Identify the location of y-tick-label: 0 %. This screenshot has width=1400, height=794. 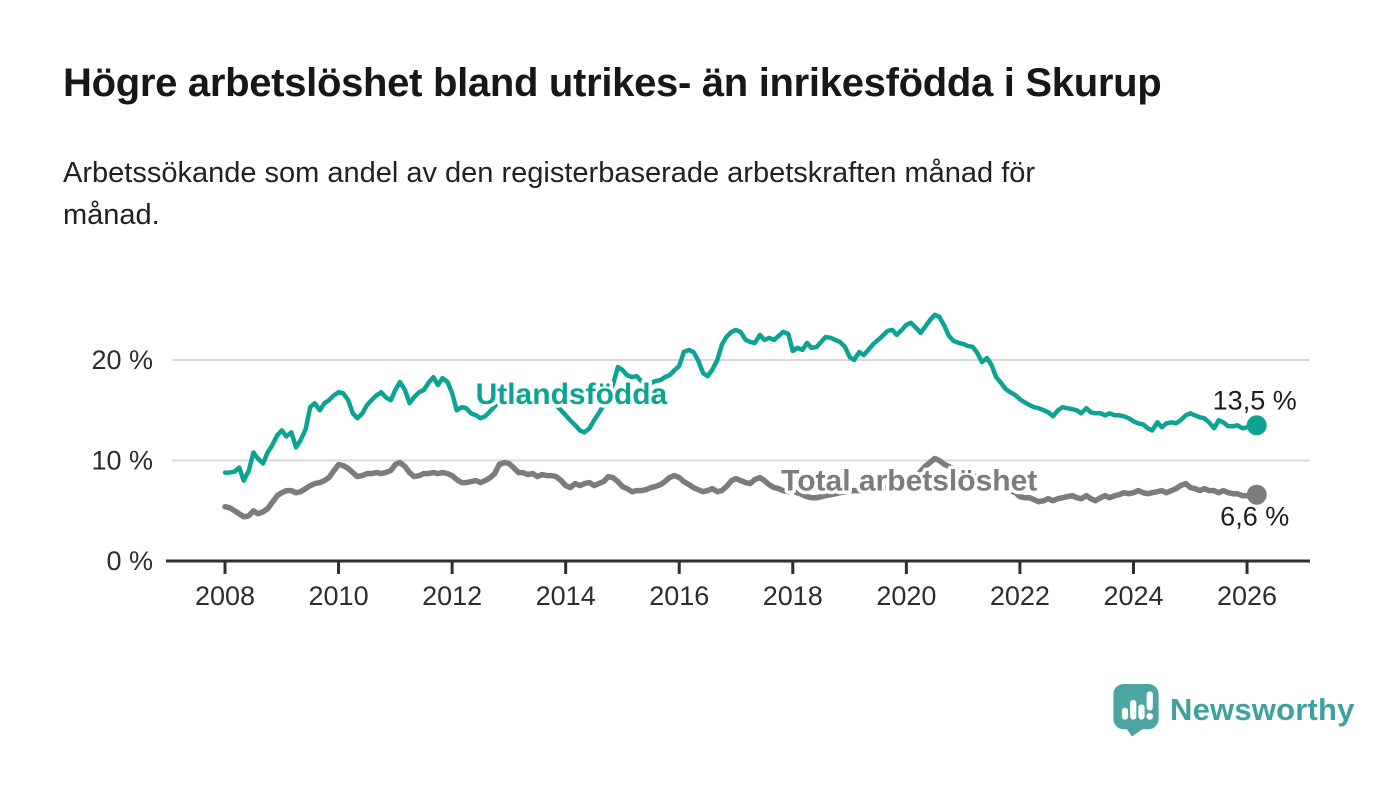
(129, 561).